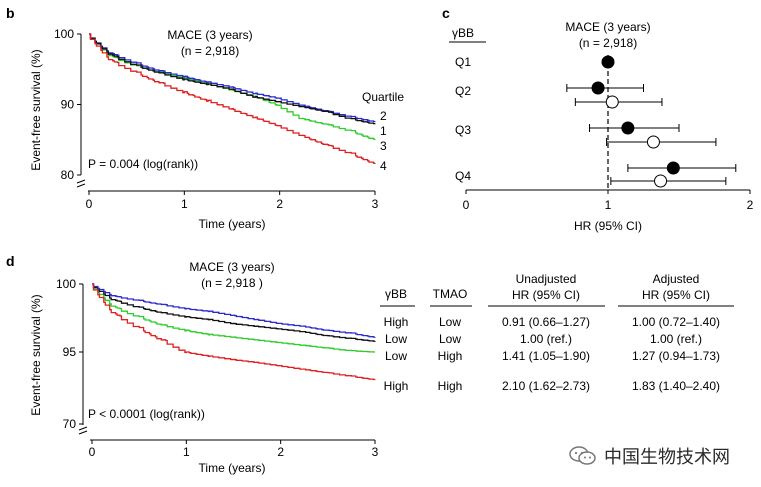 This screenshot has width=761, height=487. I want to click on watermark-text: 中国生物技术网, so click(667, 457).